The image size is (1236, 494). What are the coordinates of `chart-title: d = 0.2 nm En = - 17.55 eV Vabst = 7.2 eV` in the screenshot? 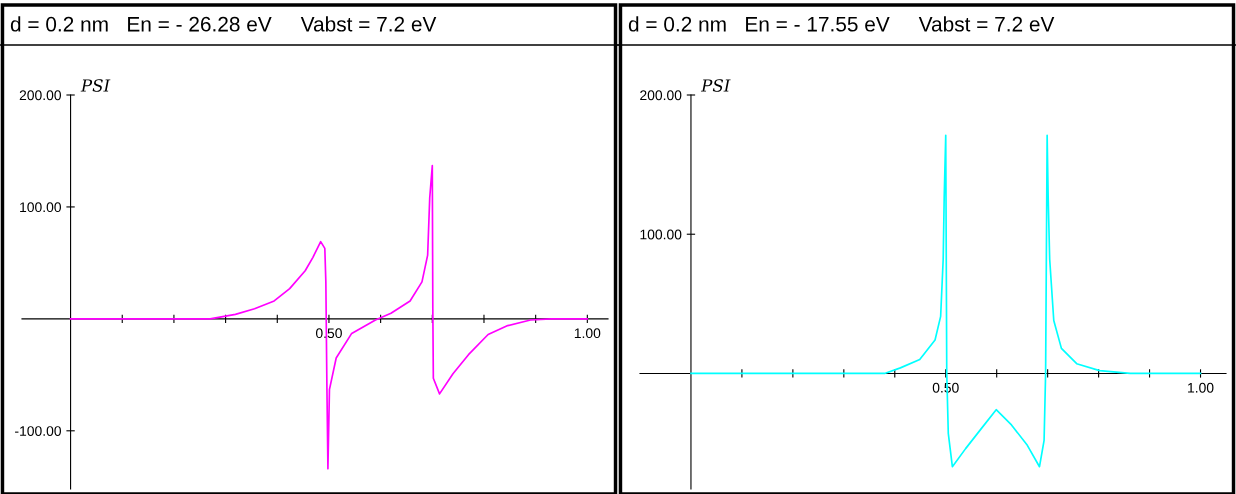 It's located at (841, 24).